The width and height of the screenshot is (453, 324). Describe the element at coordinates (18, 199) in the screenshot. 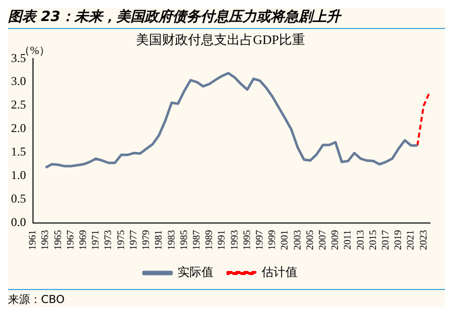

I see `y-tick-label: 0.5` at that location.